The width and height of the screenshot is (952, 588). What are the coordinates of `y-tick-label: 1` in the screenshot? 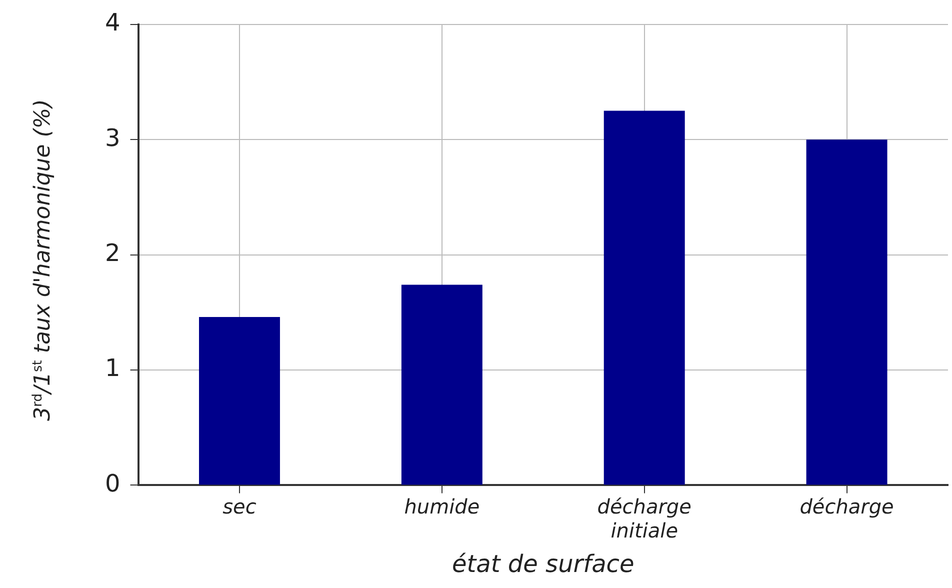 It's located at (112, 368).